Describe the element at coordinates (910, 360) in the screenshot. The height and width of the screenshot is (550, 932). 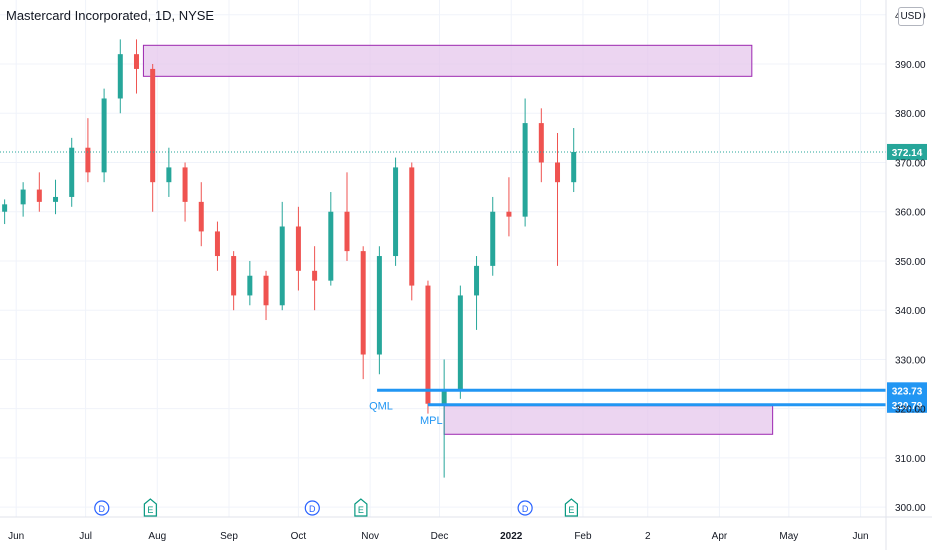
I see `y-tick-label: 330.00` at that location.